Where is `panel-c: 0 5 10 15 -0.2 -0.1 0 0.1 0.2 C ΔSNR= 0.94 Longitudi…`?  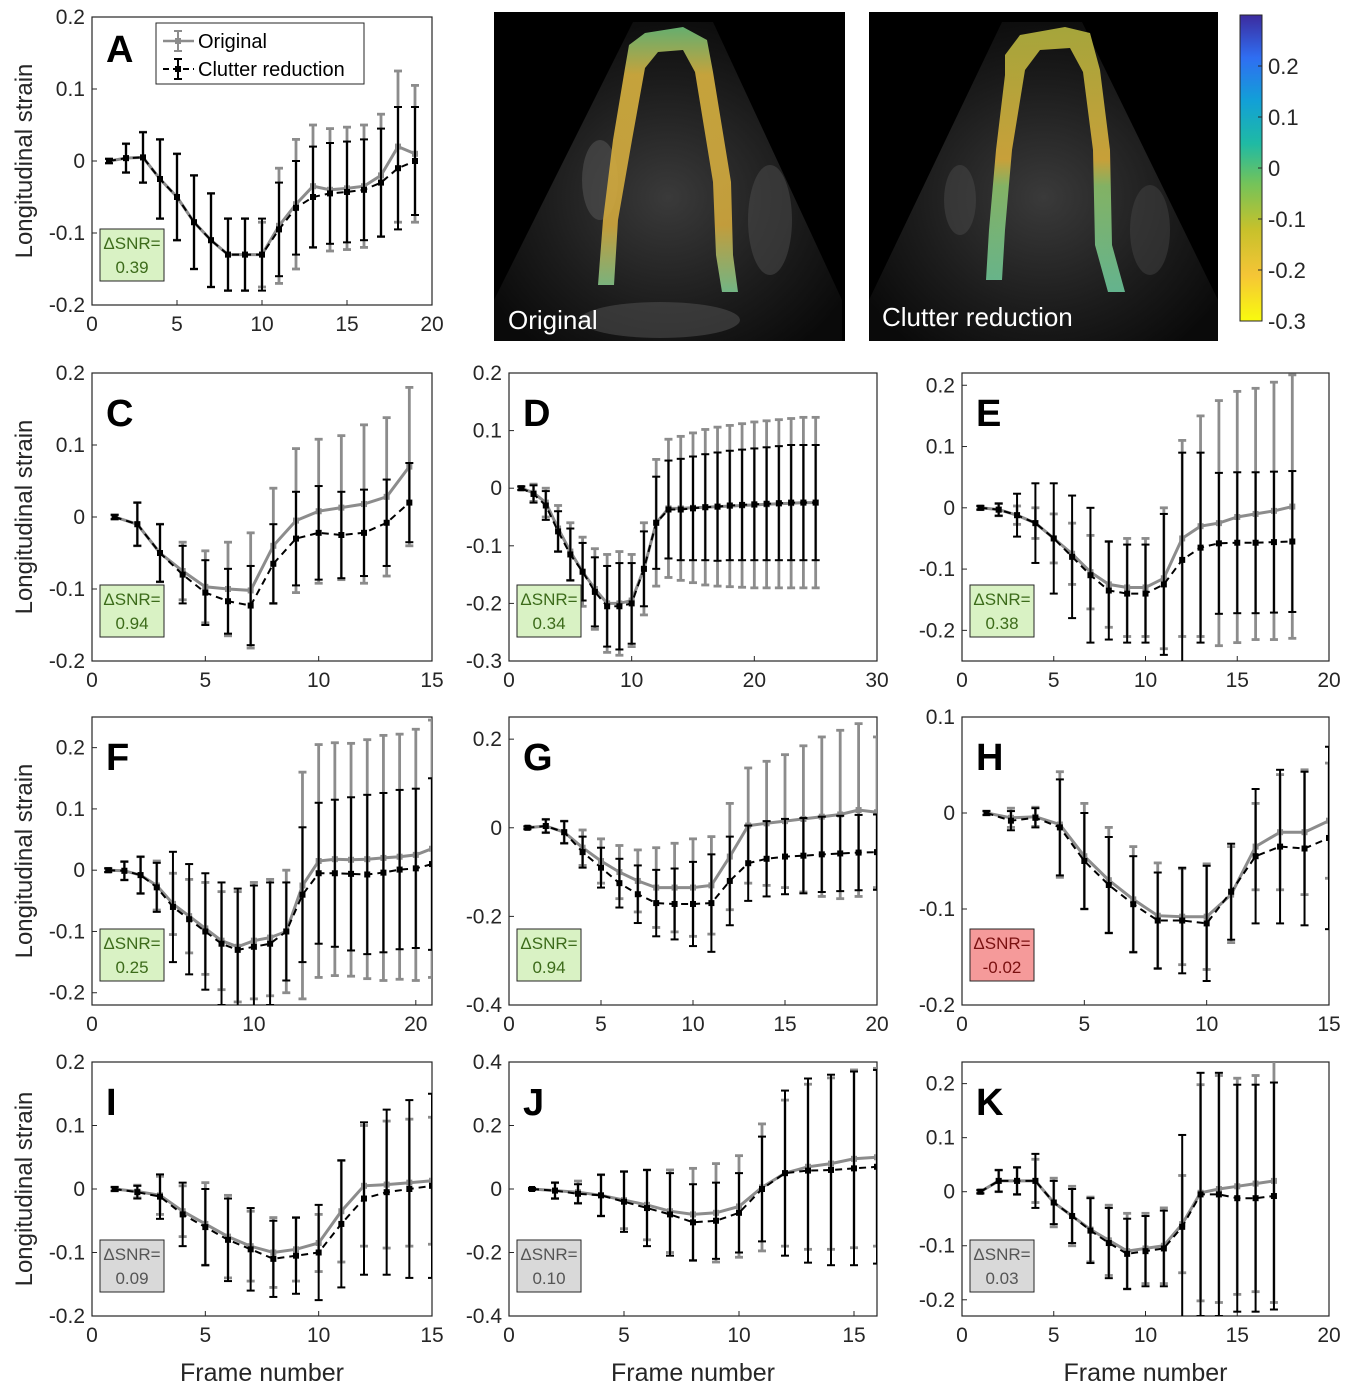 panel-c: 0 5 10 15 -0.2 -0.1 0 0.1 0.2 C ΔSNR= 0.94 Longitudi… is located at coordinates (227, 527).